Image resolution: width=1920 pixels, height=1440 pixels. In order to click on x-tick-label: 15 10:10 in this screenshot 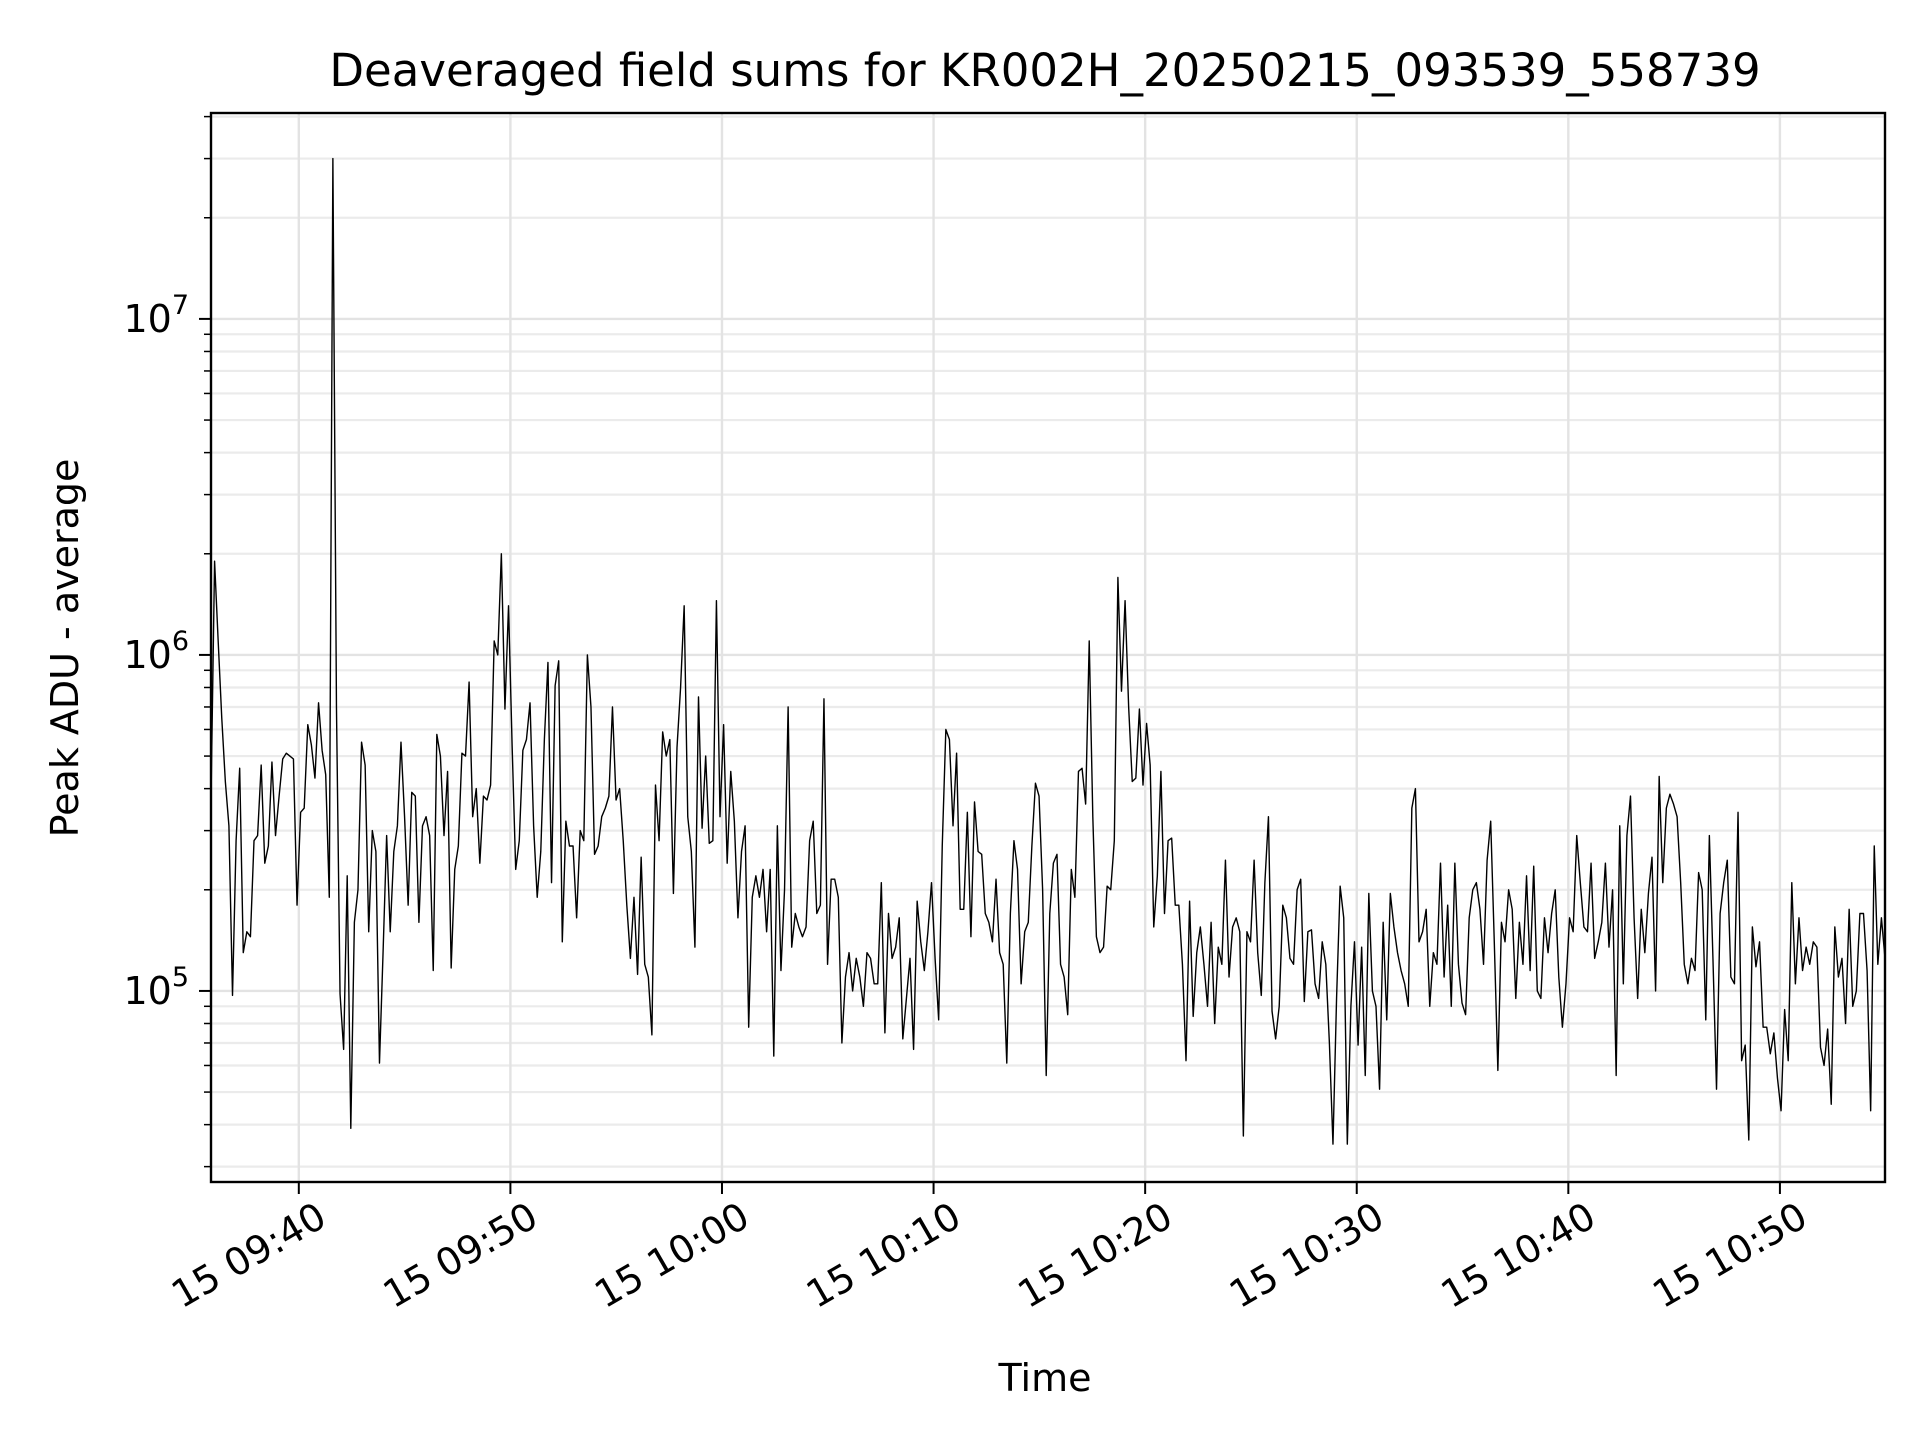, I will do `click(883, 1255)`.